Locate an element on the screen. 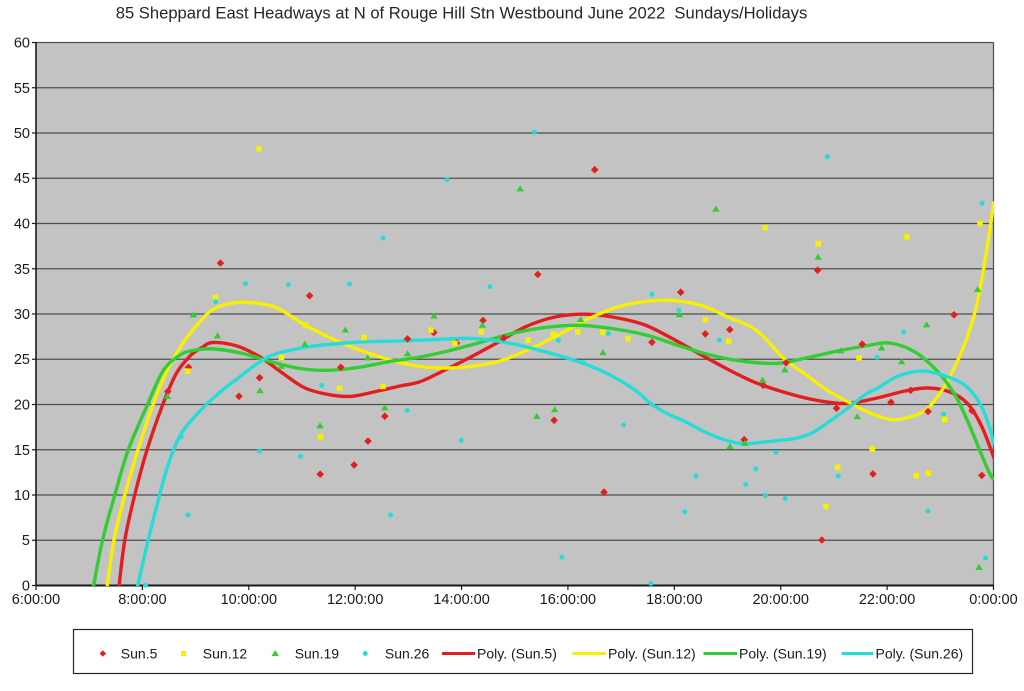 The width and height of the screenshot is (1024, 691). svg-text: Sun.5 is located at coordinates (139, 654).